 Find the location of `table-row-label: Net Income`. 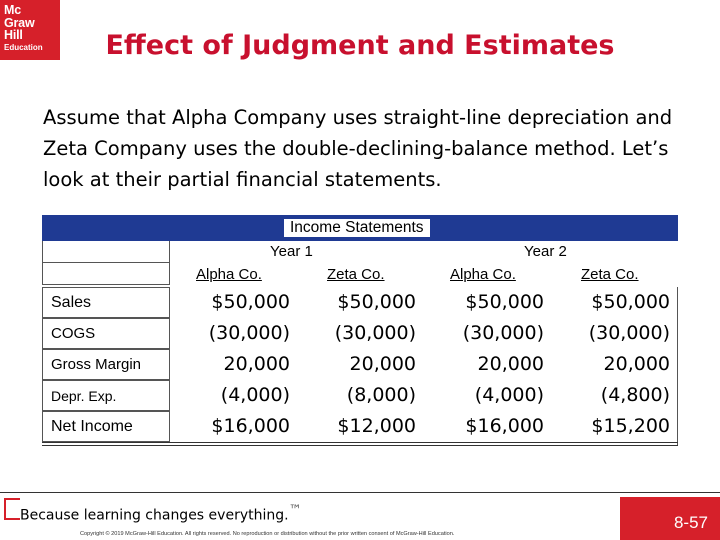

table-row-label: Net Income is located at coordinates (106, 426).